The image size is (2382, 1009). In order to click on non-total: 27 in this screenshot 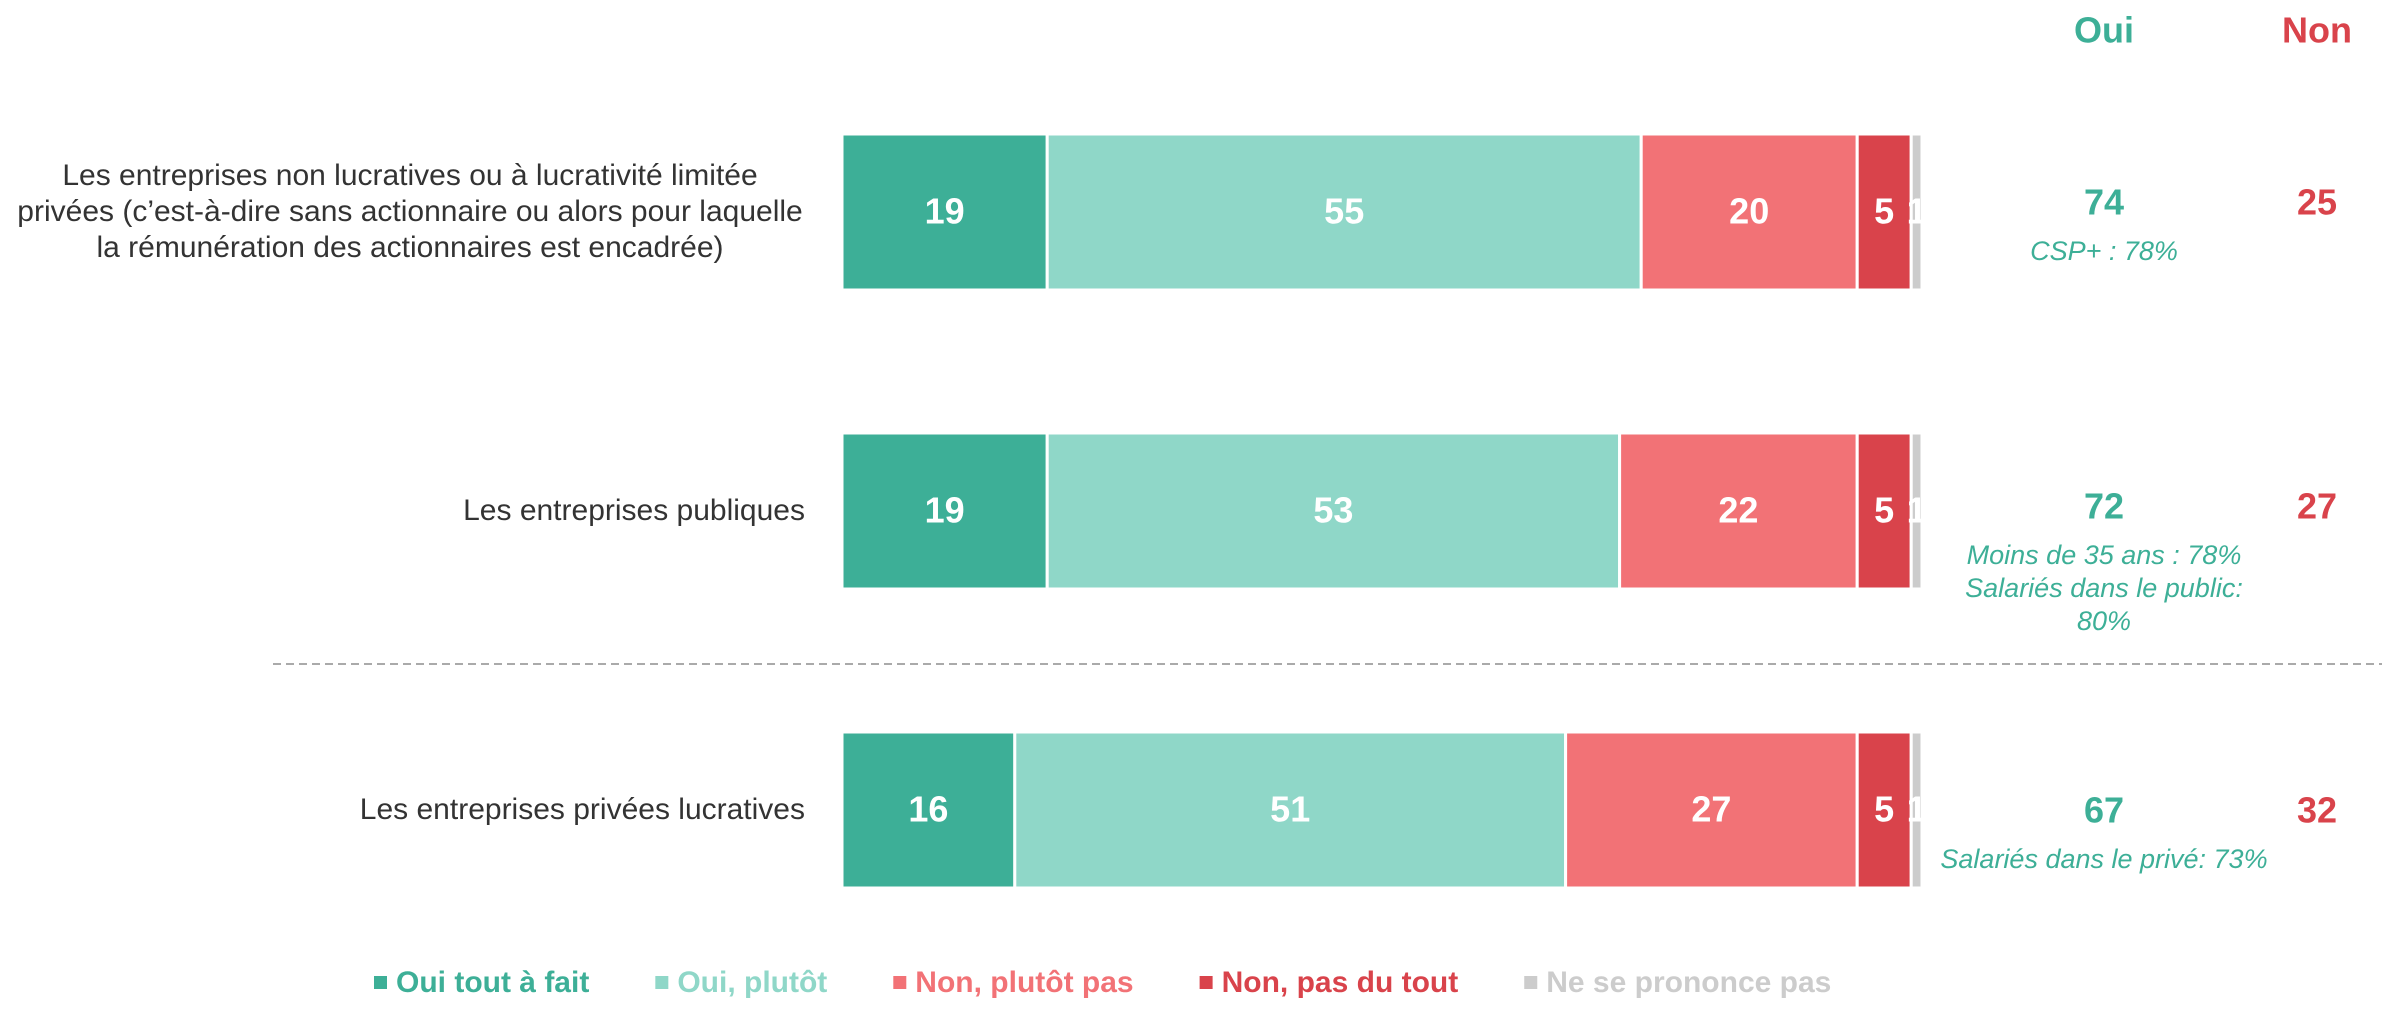, I will do `click(2317, 506)`.